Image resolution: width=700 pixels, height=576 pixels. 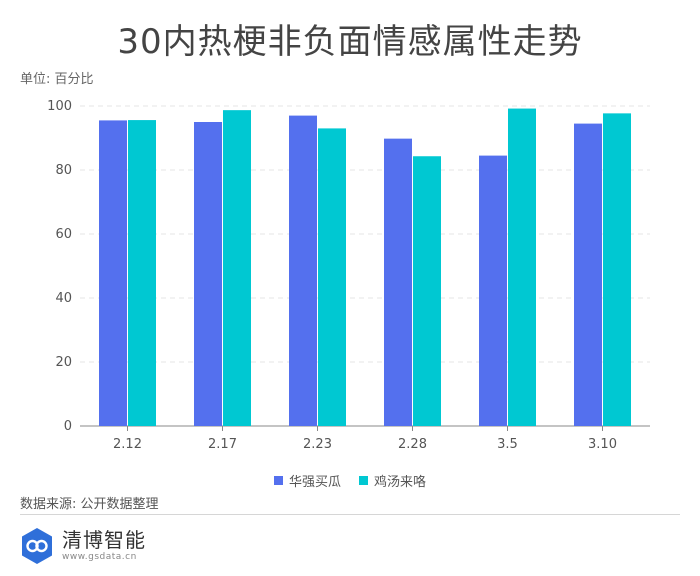 What do you see at coordinates (63, 298) in the screenshot?
I see `y-tick-label: 40` at bounding box center [63, 298].